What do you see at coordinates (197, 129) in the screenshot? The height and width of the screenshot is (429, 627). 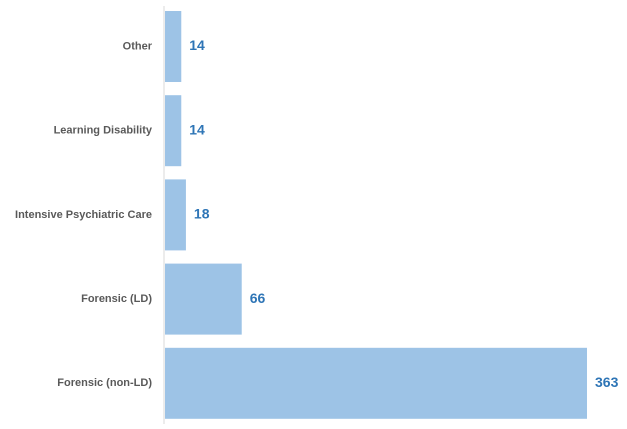 I see `value-label-1: 14` at bounding box center [197, 129].